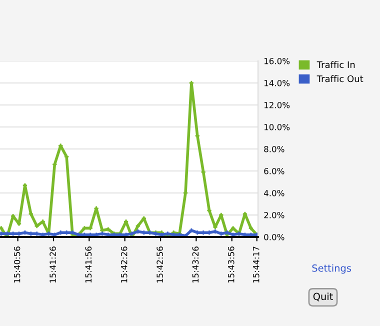  Describe the element at coordinates (195, 264) in the screenshot. I see `x-tick-label: 15:43:26` at that location.